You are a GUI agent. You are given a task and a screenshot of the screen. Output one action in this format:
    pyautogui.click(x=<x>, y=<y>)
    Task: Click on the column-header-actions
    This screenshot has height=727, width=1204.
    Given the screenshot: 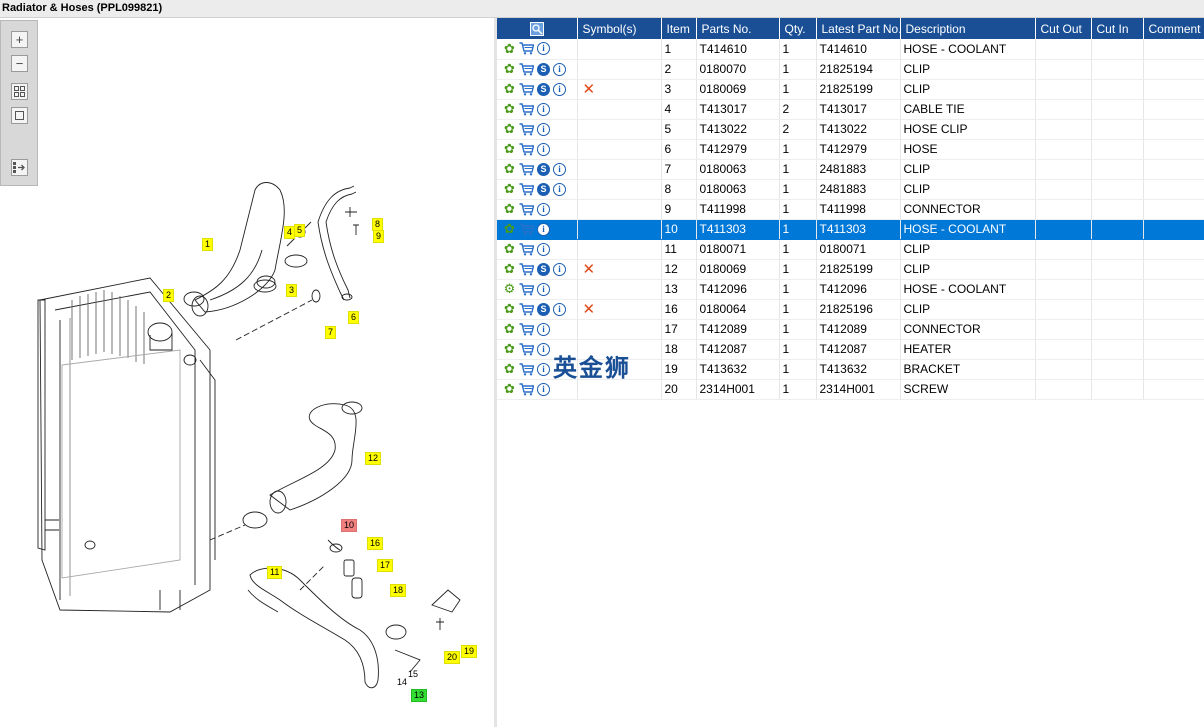 What is the action you would take?
    pyautogui.click(x=537, y=28)
    